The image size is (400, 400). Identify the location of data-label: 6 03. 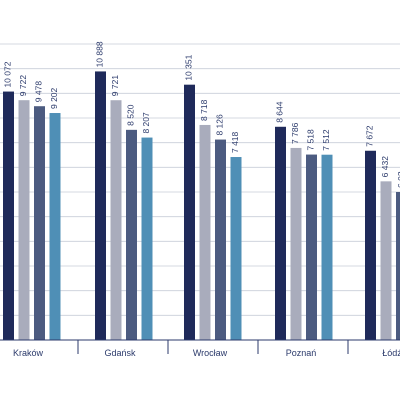
(398, 179).